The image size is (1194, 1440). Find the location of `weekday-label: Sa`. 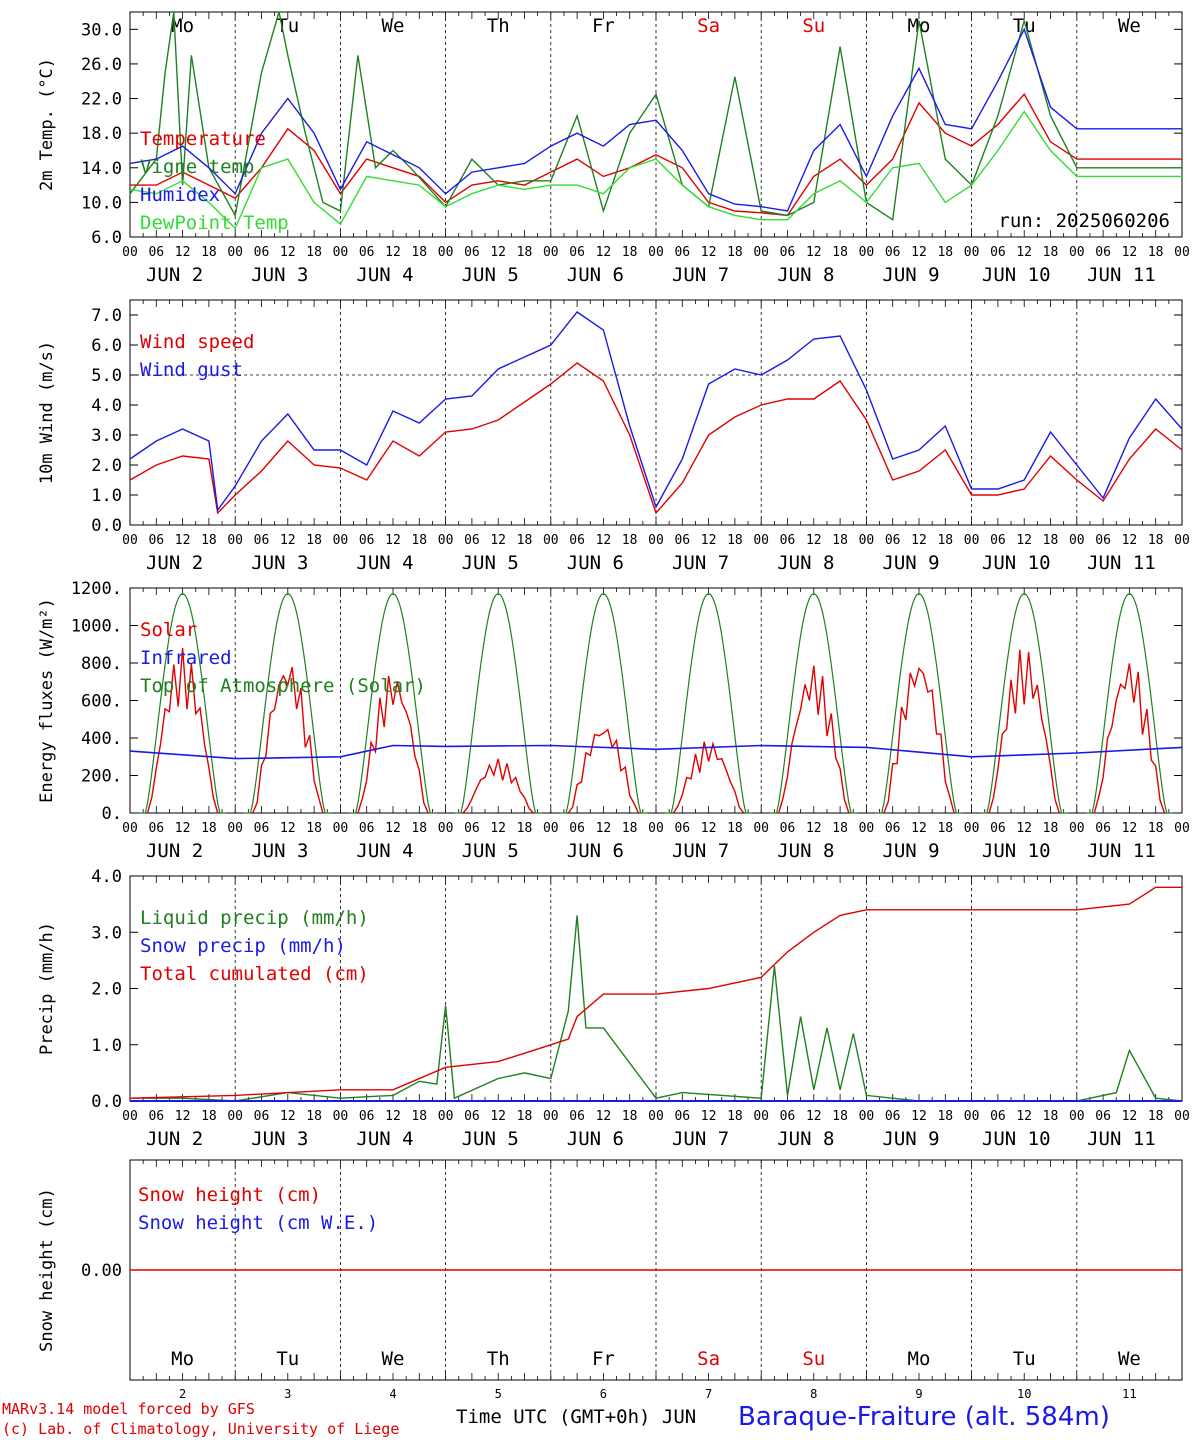

weekday-label: Sa is located at coordinates (708, 1359).